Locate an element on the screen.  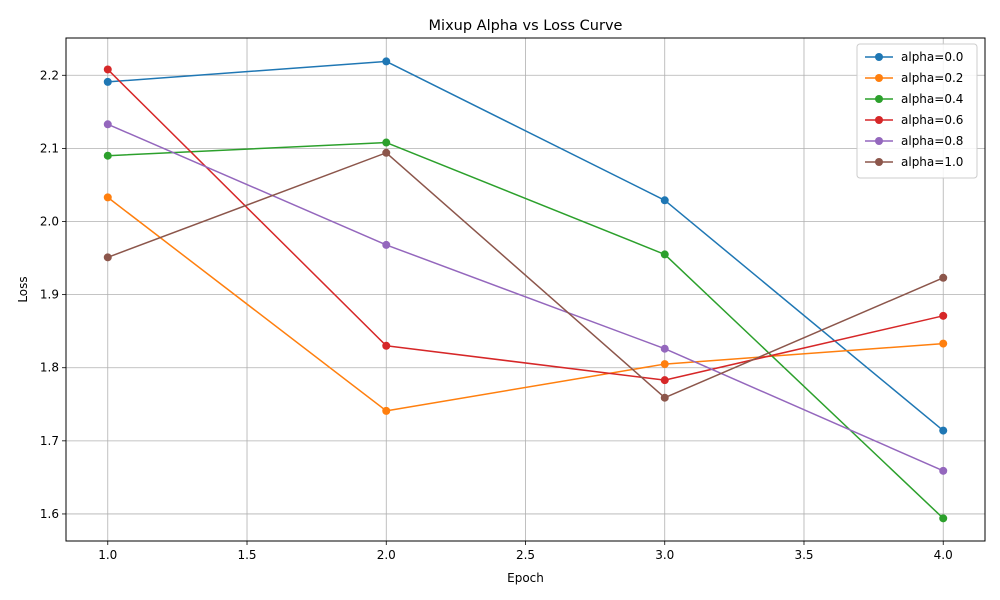
legend-label: alpha=0.8 is located at coordinates (932, 141).